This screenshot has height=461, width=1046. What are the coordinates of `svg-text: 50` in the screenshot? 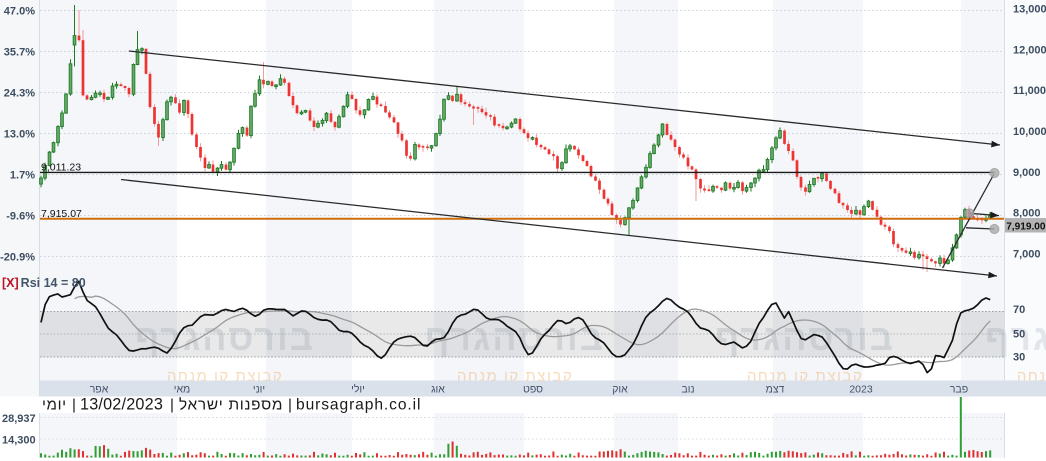 It's located at (1019, 334).